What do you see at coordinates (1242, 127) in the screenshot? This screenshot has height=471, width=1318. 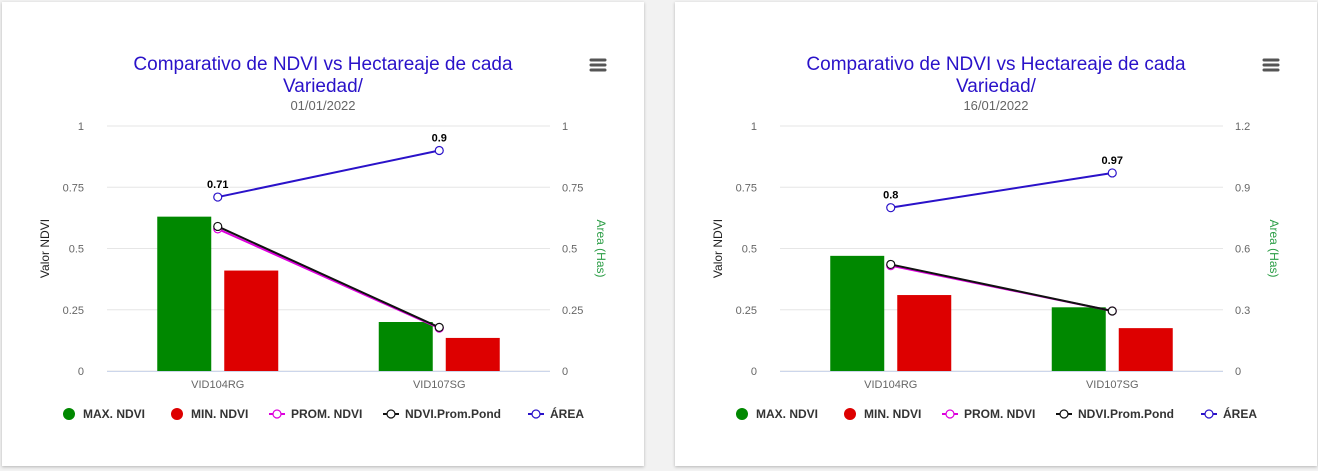 I see `y2-tick-label: 1.2` at bounding box center [1242, 127].